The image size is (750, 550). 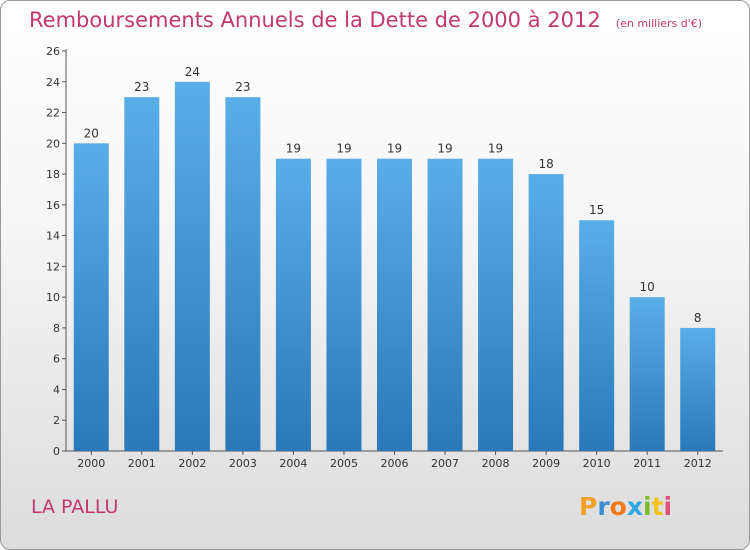 What do you see at coordinates (53, 266) in the screenshot?
I see `y-tick-label: 12` at bounding box center [53, 266].